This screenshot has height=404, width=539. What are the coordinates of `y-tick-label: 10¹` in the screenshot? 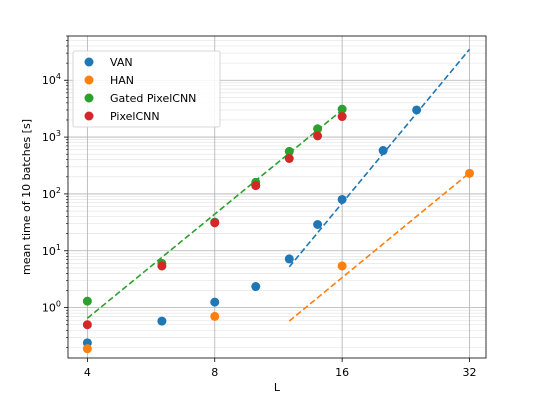 It's located at (51, 250).